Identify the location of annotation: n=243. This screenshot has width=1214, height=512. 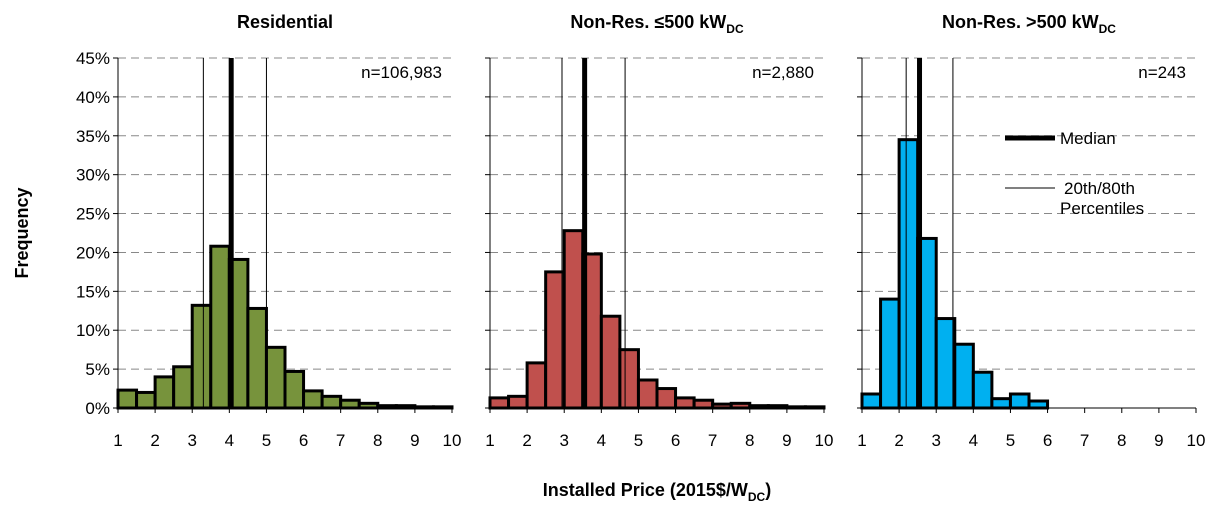
(1162, 72).